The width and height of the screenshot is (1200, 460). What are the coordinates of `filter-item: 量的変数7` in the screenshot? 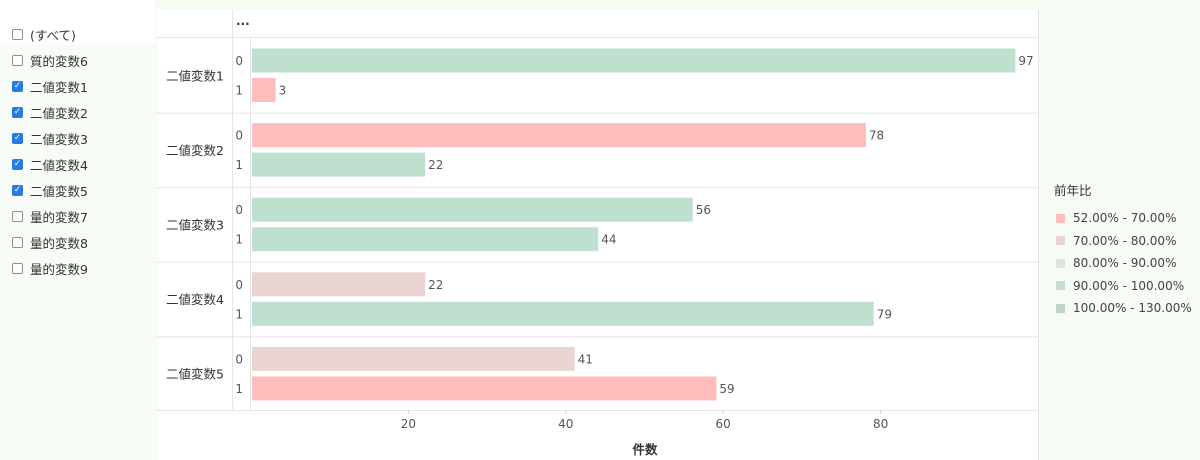 It's located at (50, 216).